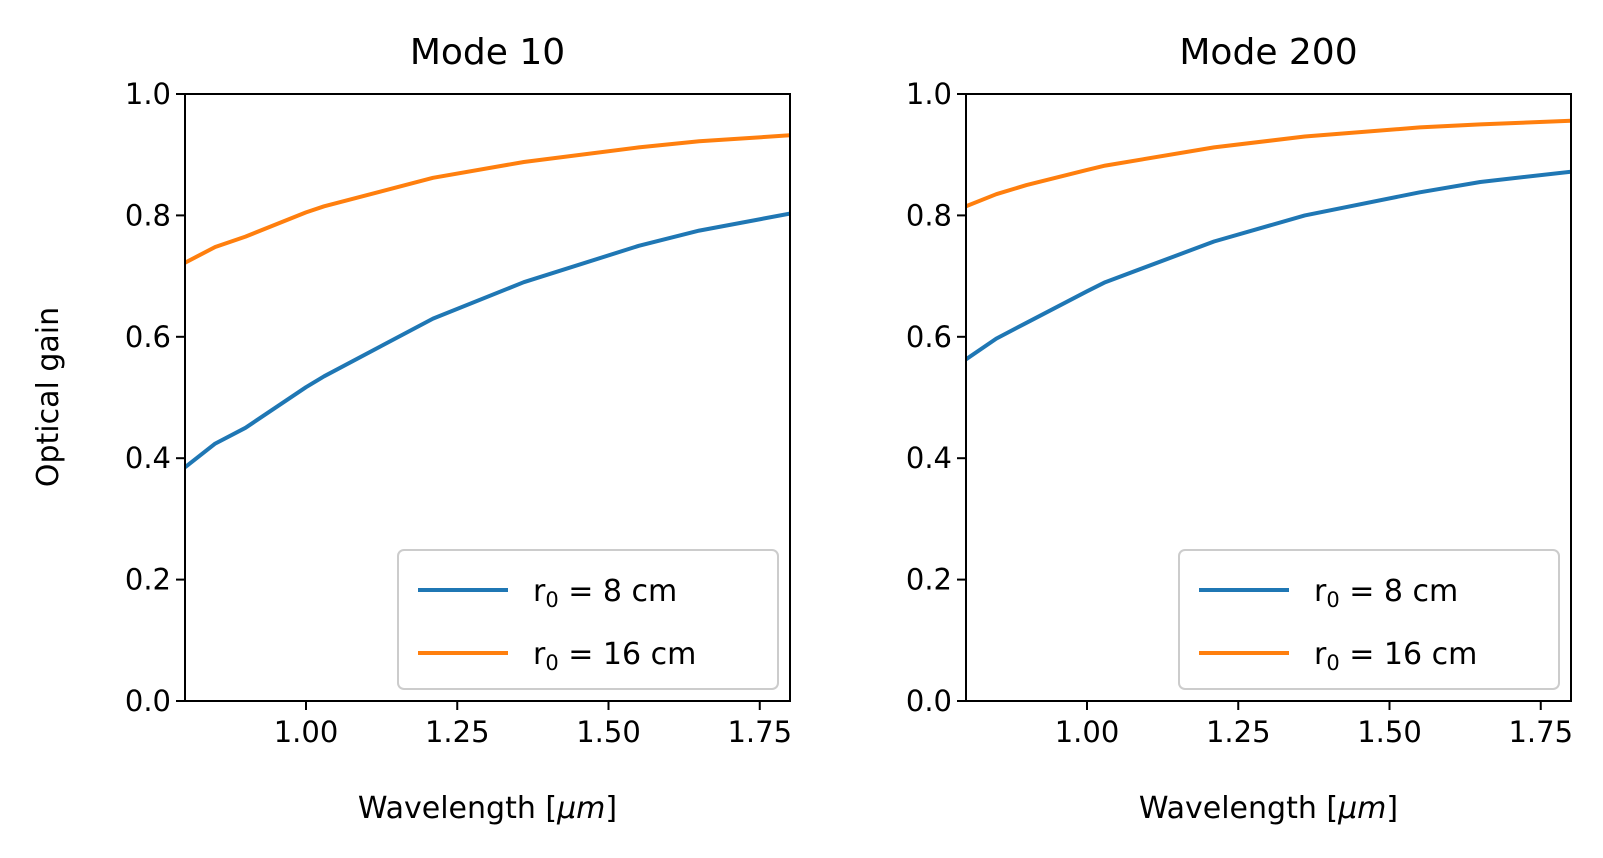 This screenshot has height=858, width=1603. What do you see at coordinates (487, 52) in the screenshot?
I see `chart-title: Mode 10` at bounding box center [487, 52].